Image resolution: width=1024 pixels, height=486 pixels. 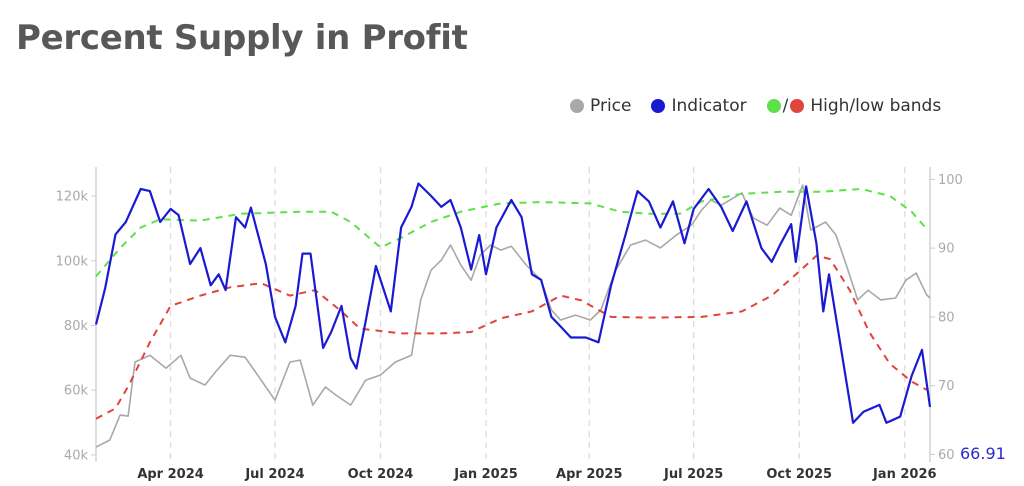 I want to click on low-band-dot-icon, so click(x=797, y=106).